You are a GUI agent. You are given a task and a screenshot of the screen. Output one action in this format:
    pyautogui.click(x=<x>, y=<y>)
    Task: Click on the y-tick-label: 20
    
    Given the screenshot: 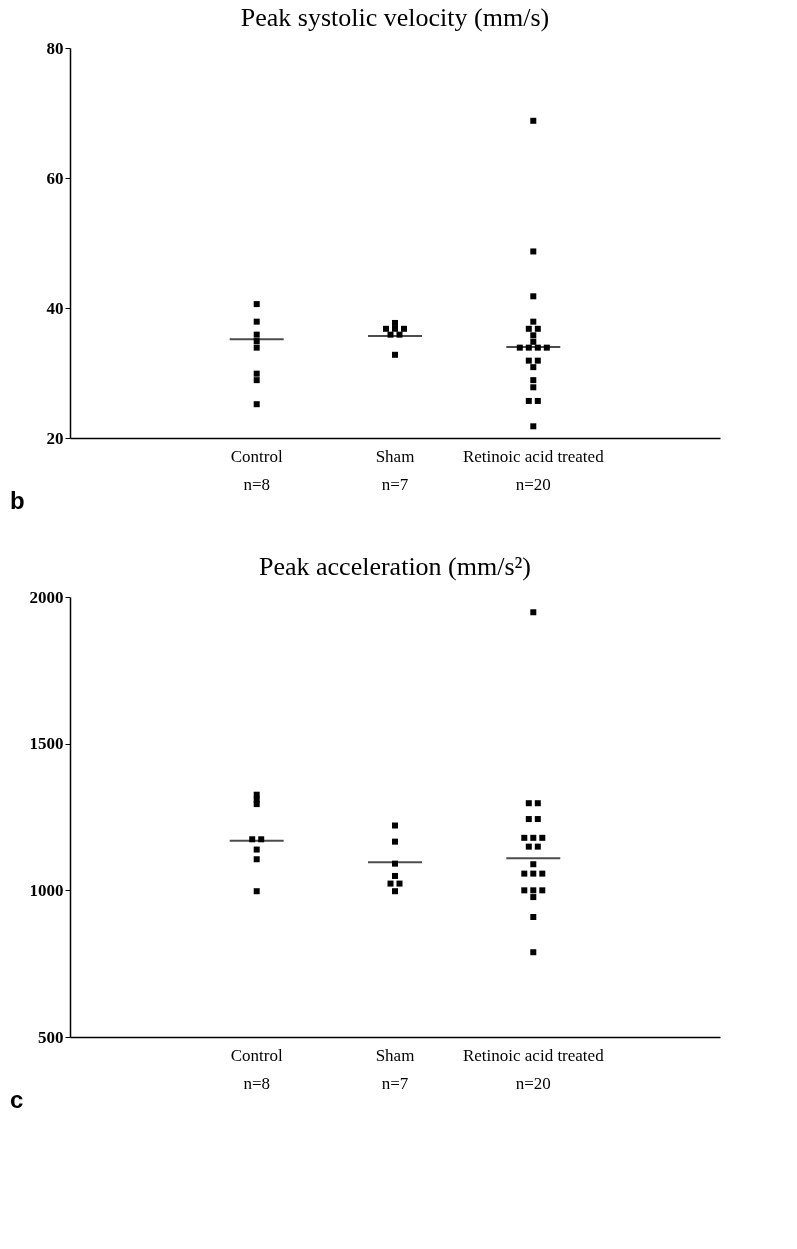 What is the action you would take?
    pyautogui.click(x=55, y=438)
    